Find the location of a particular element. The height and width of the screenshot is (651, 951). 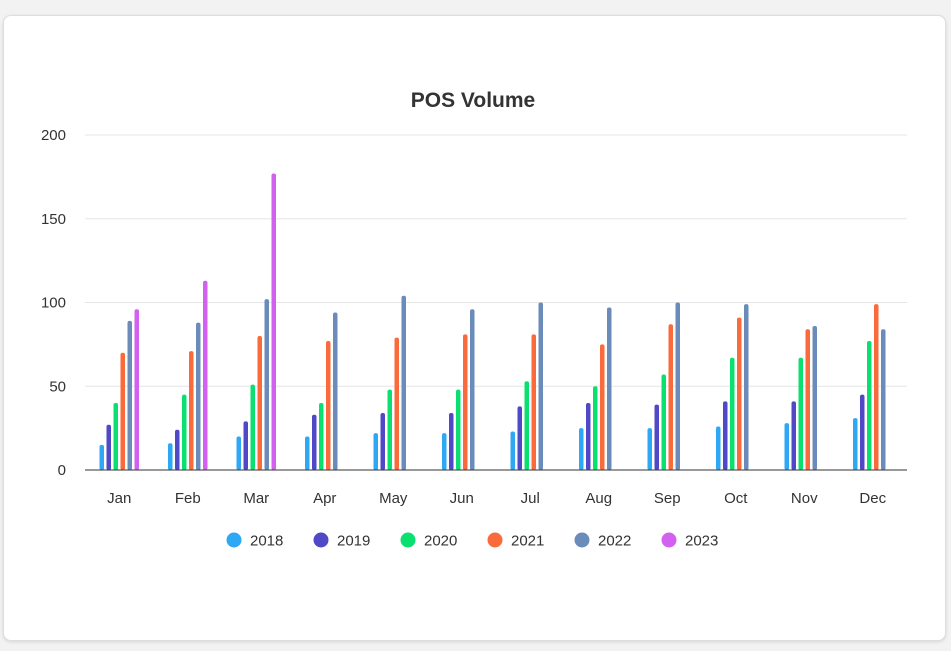

bar-2022-jan is located at coordinates (130, 395).